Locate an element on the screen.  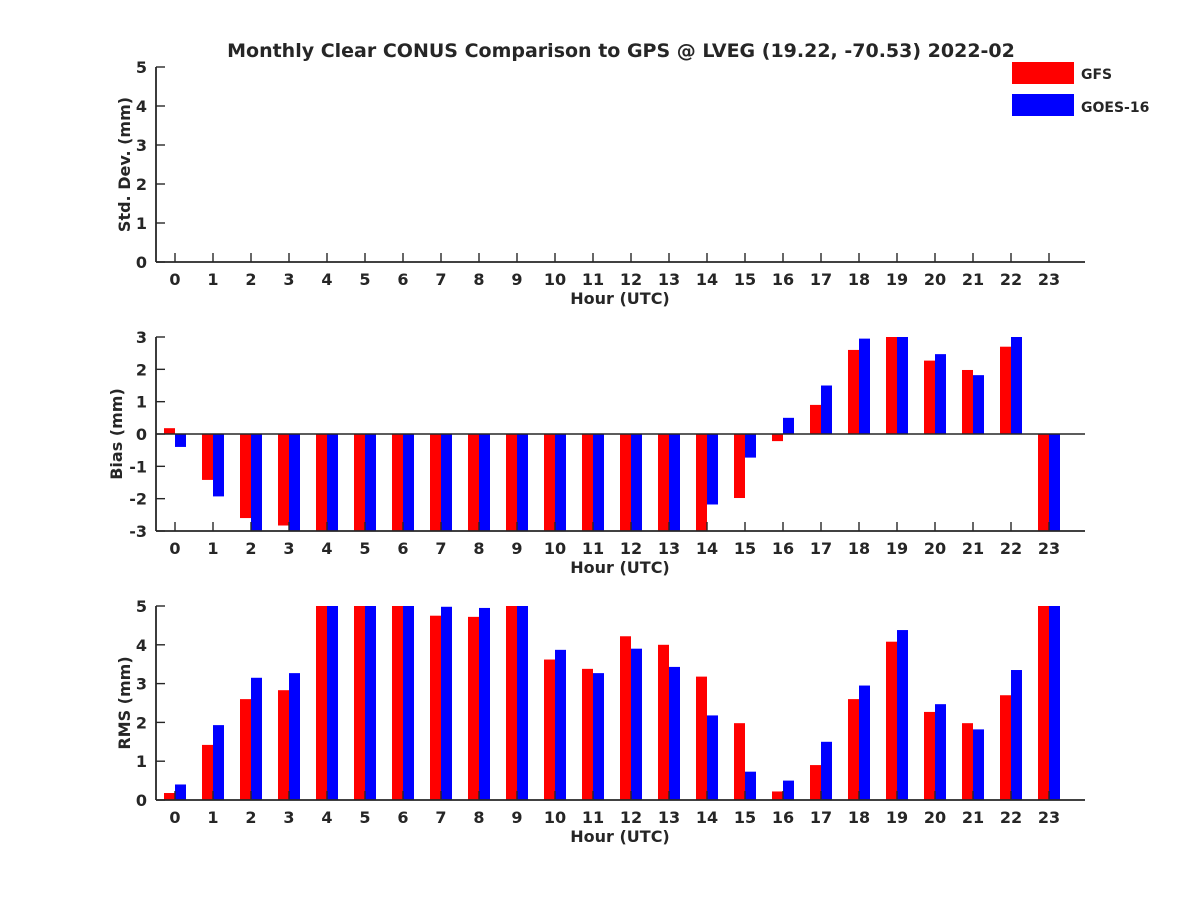
y-tick-label: -1 is located at coordinates (138, 466).